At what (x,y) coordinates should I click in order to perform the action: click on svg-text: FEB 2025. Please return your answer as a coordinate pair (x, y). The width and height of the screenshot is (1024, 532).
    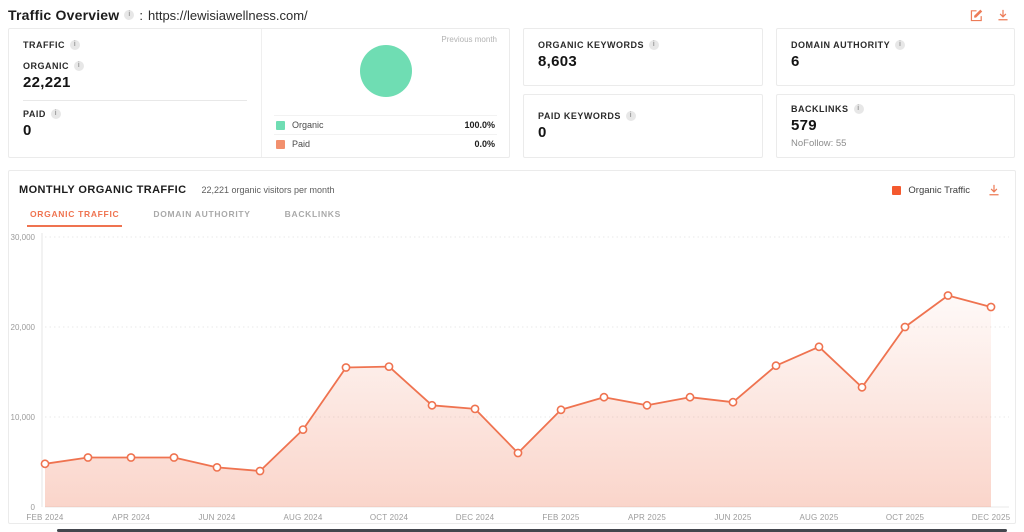
    Looking at the image, I should click on (561, 517).